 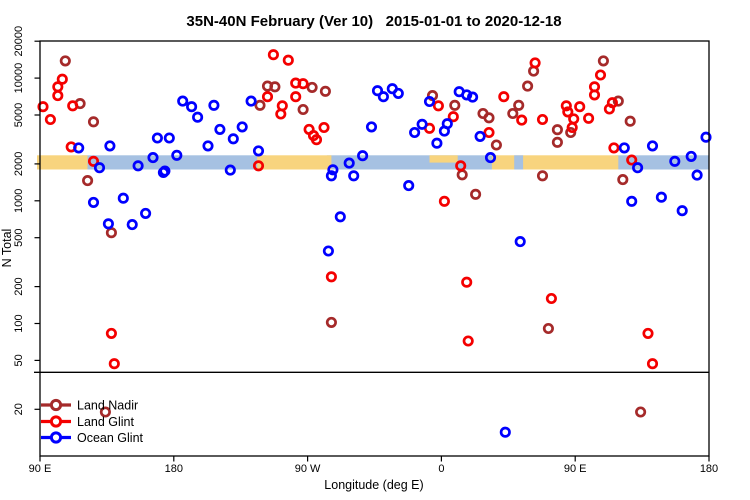 I want to click on legend-entry-land-nadir: Land Nadir, so click(x=89, y=405).